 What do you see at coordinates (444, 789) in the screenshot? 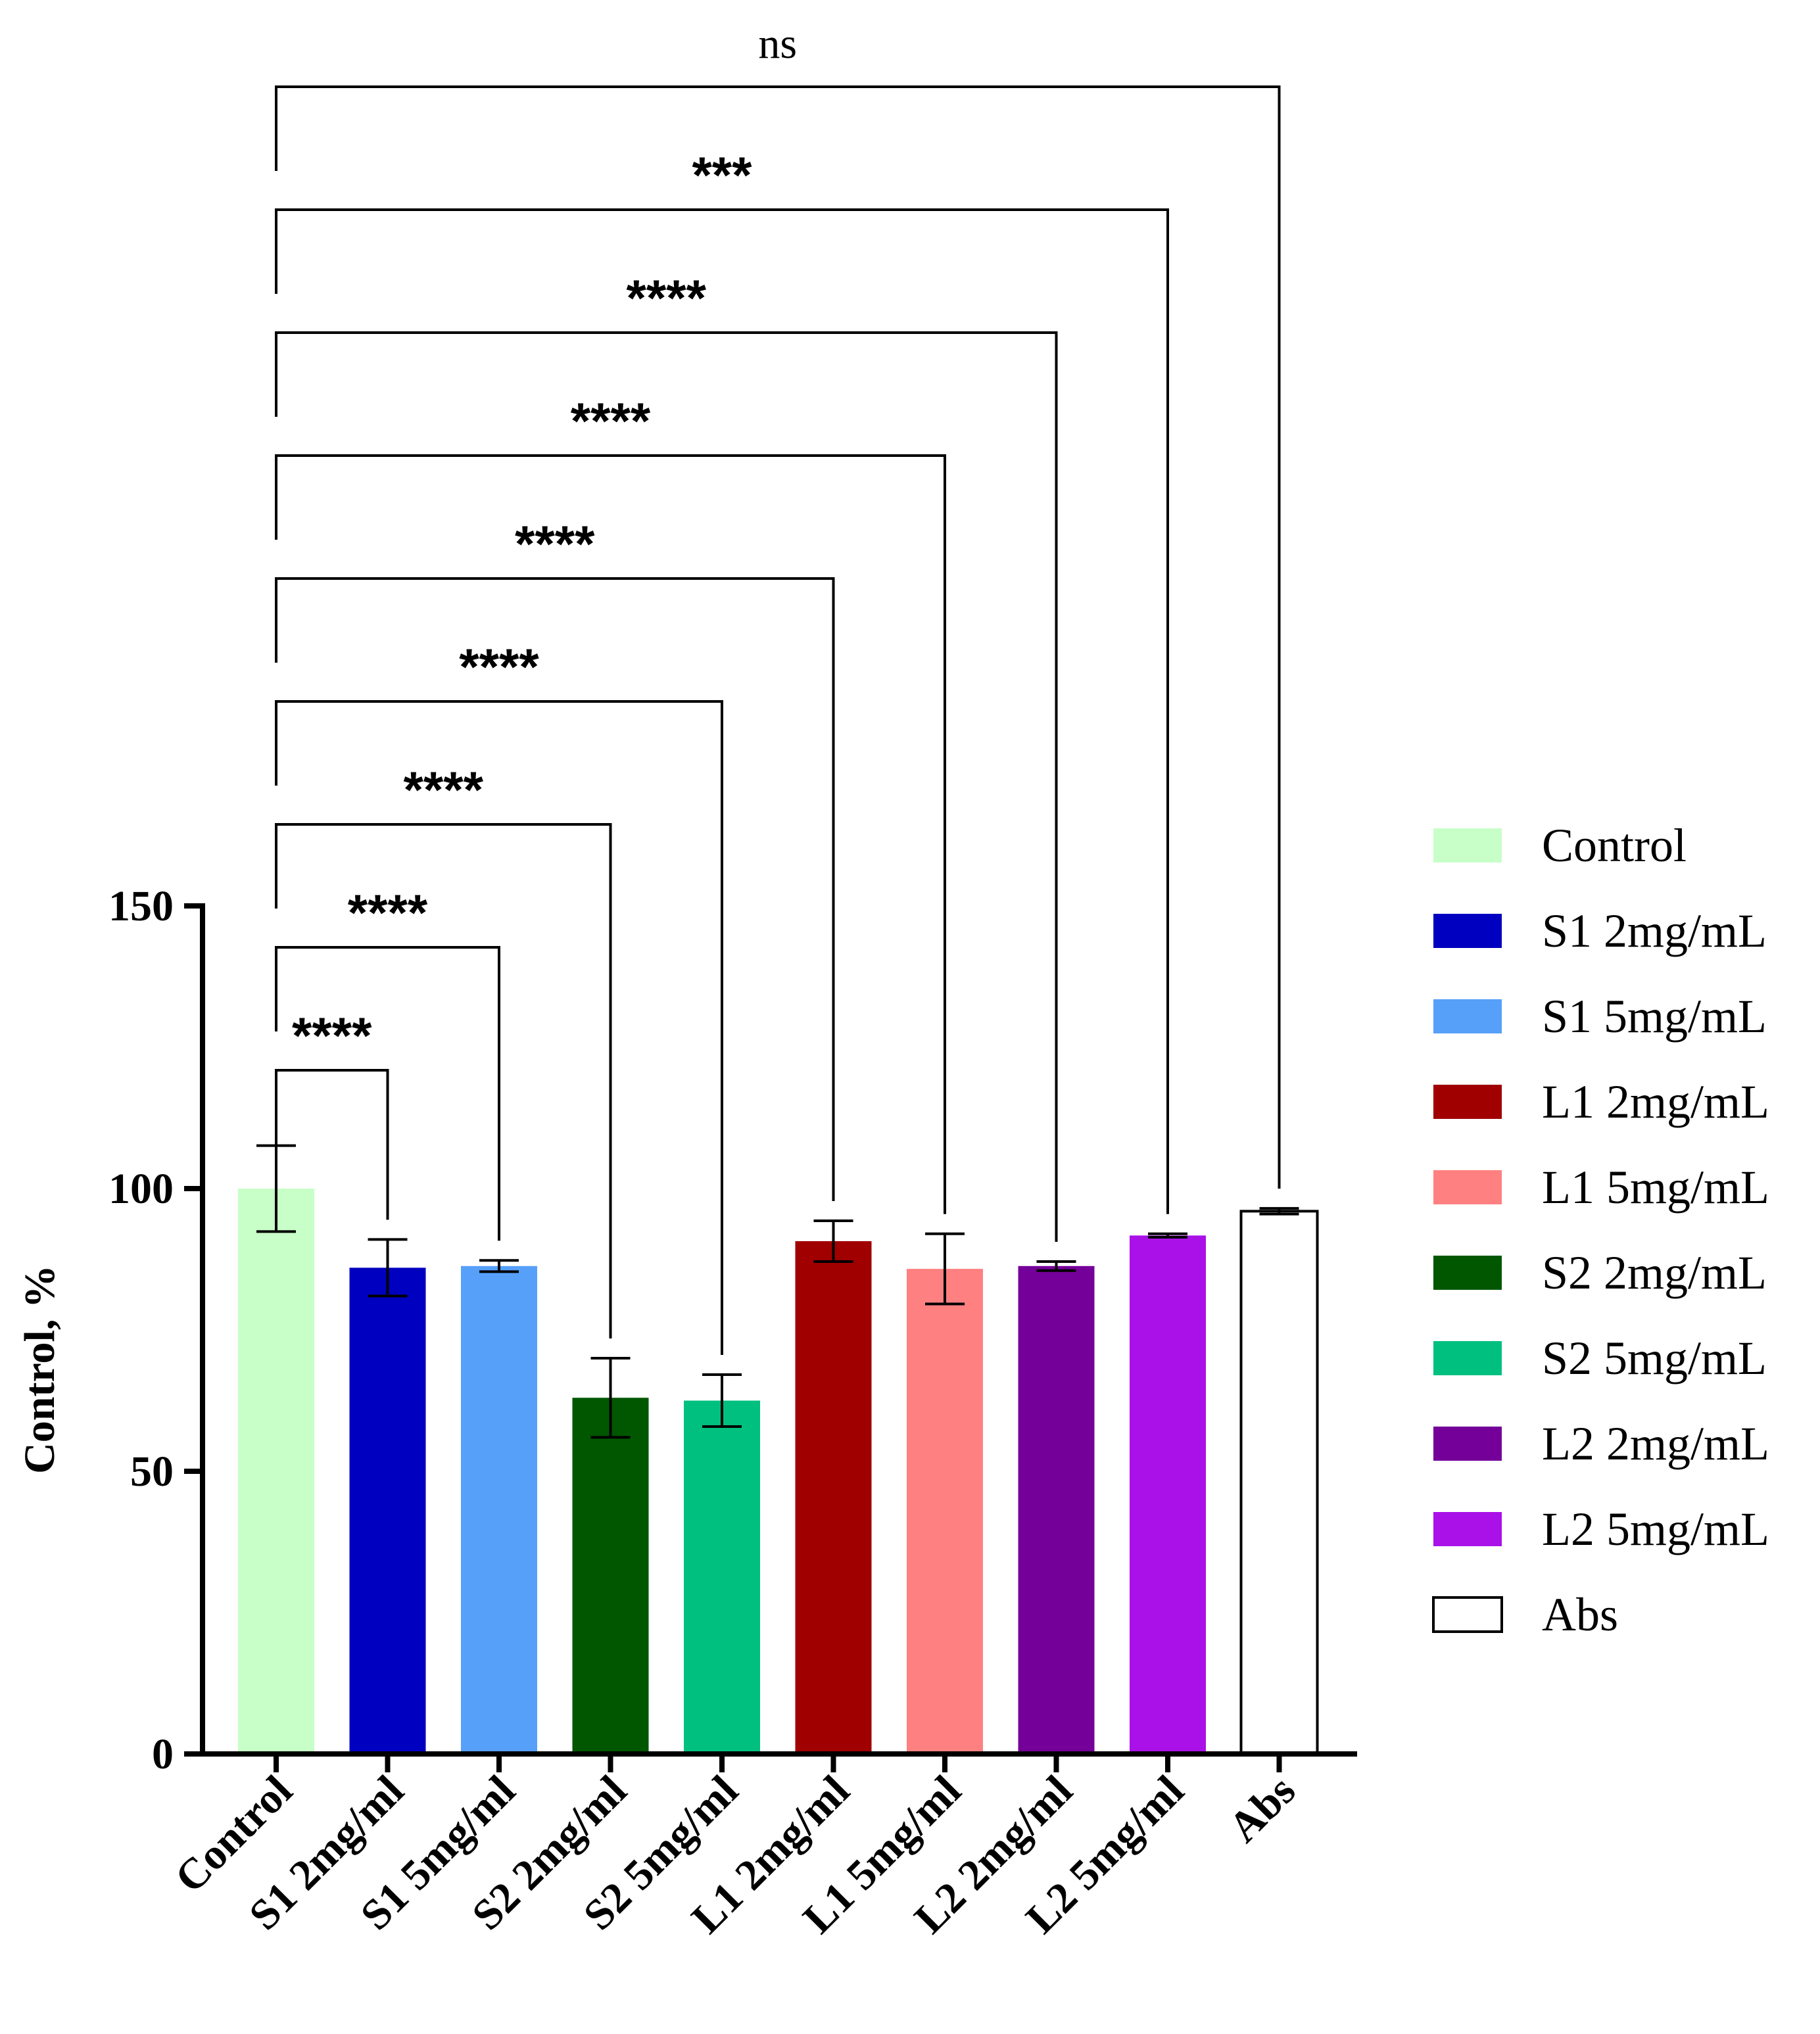
I see `significance-label-3: ****` at bounding box center [444, 789].